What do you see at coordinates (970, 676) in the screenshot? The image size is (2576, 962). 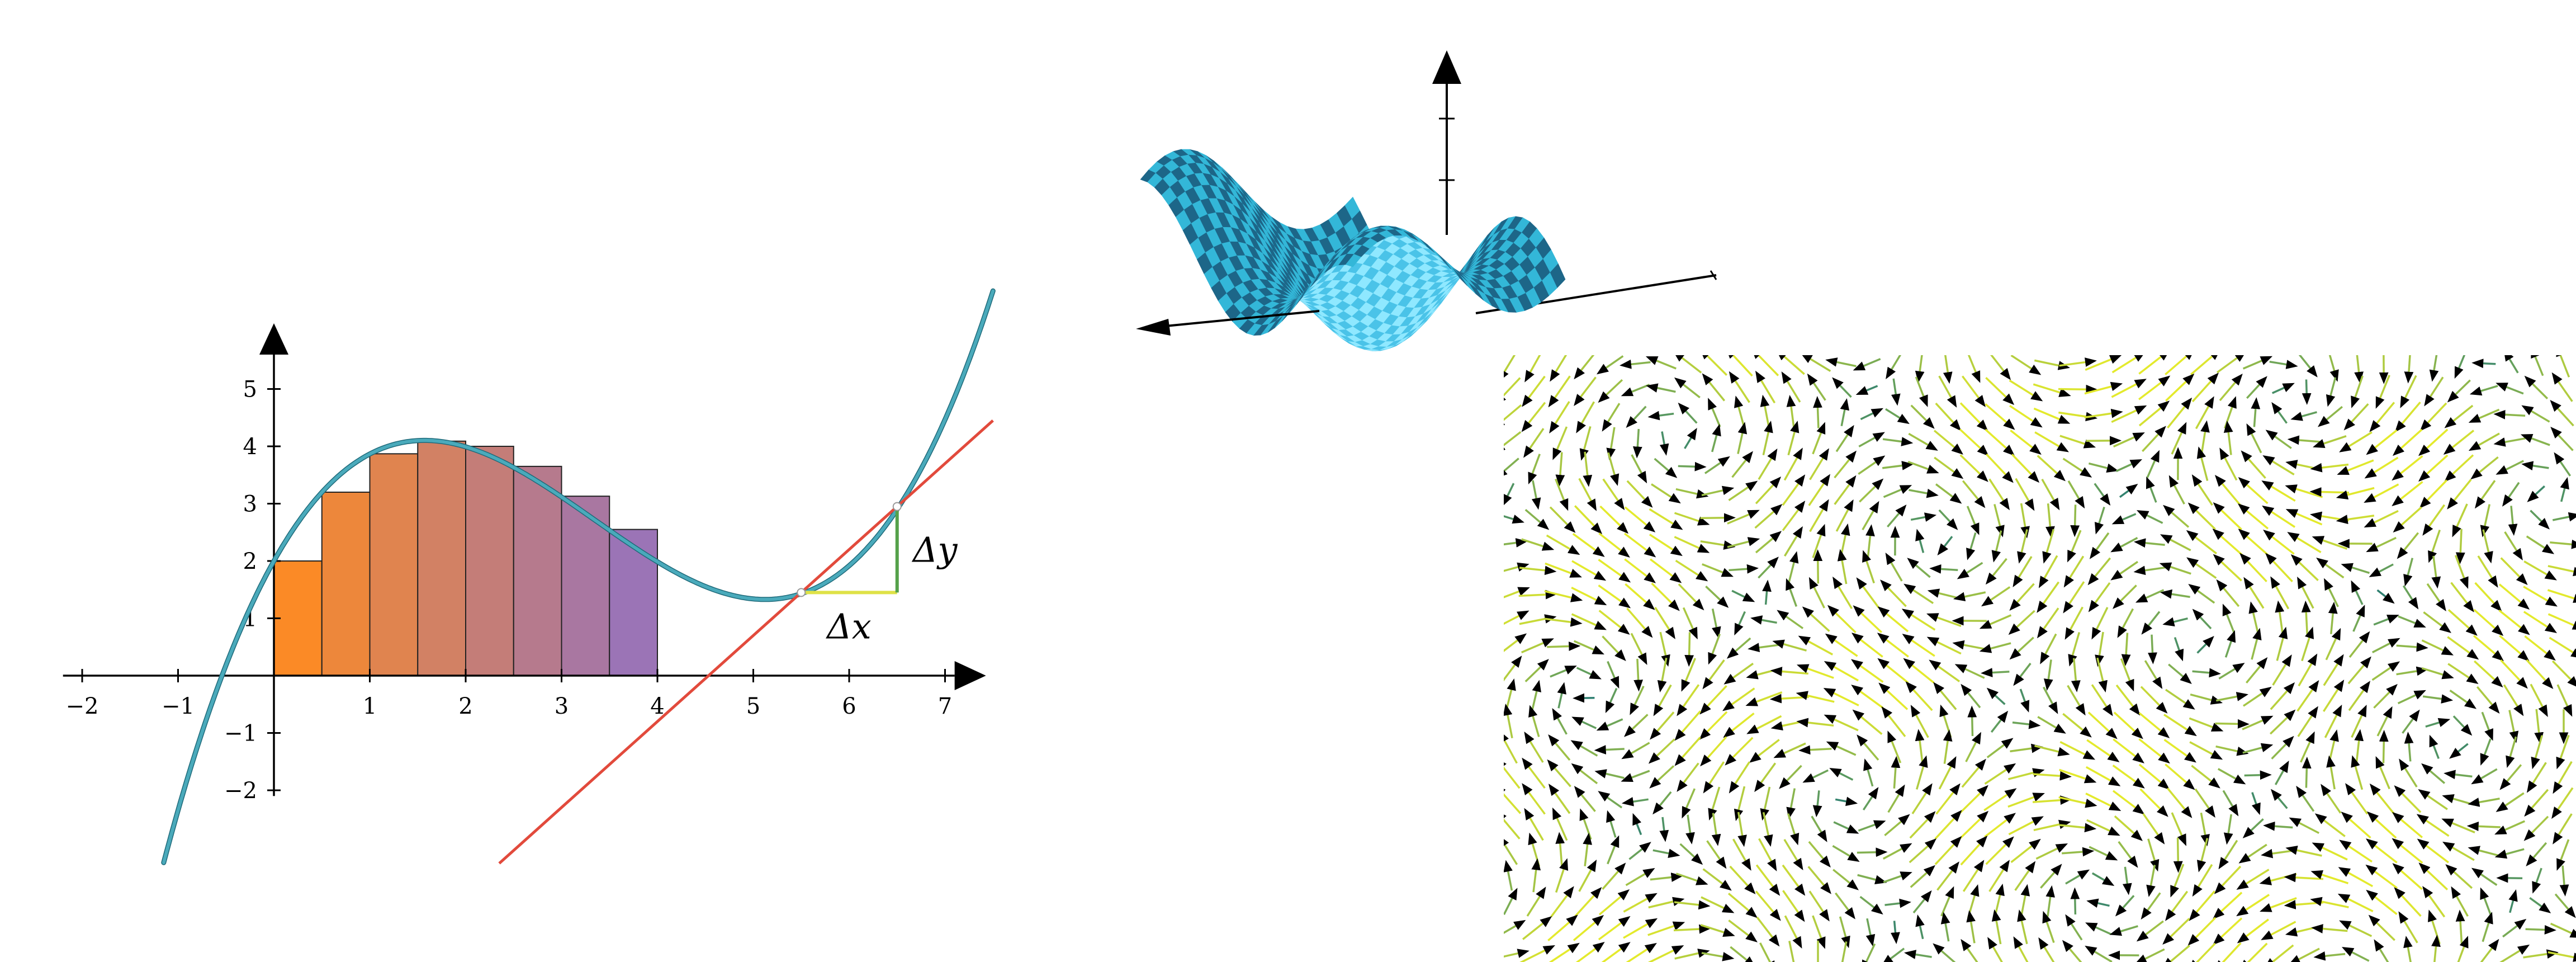 I see `x-axis-arrow` at bounding box center [970, 676].